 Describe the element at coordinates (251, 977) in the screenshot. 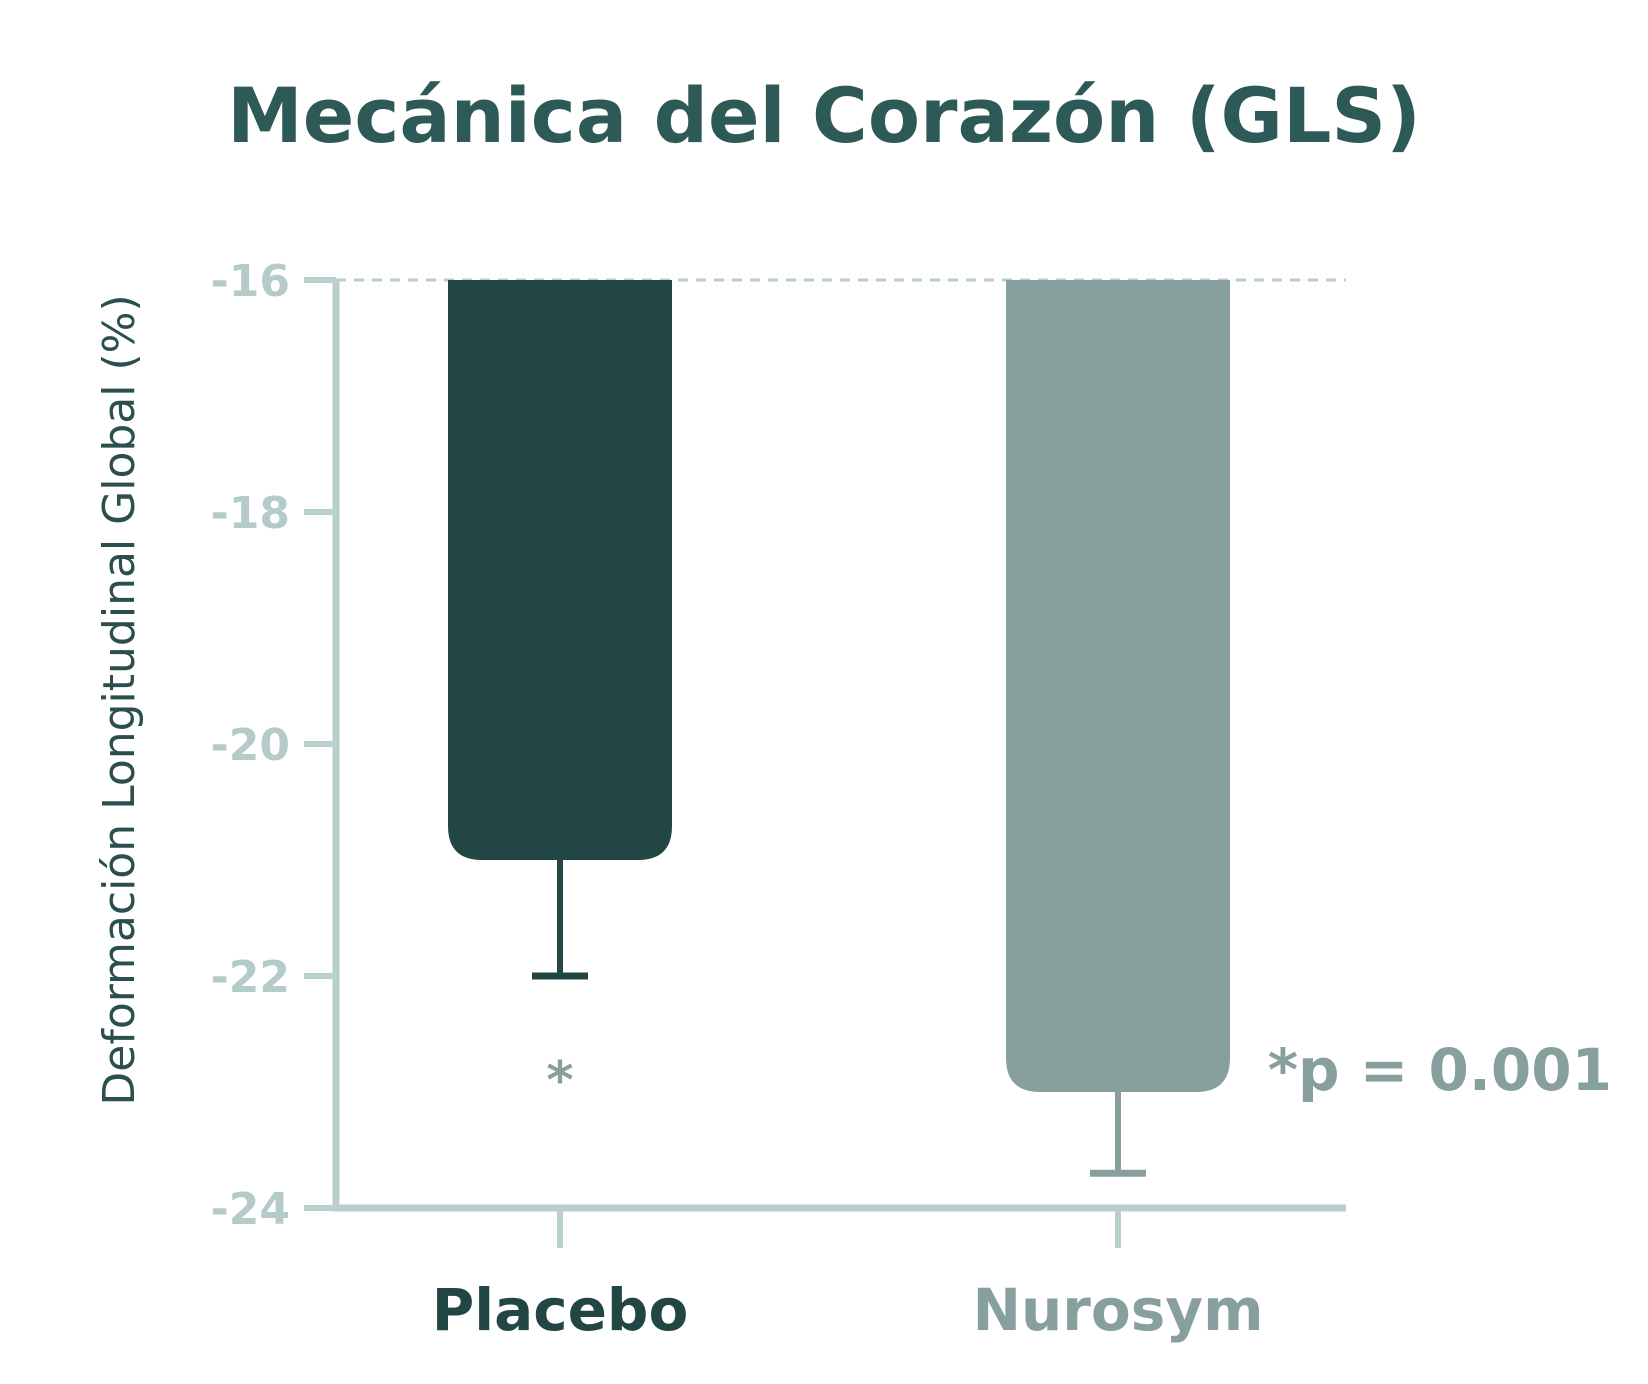

I see `y-tick-label: -22` at that location.